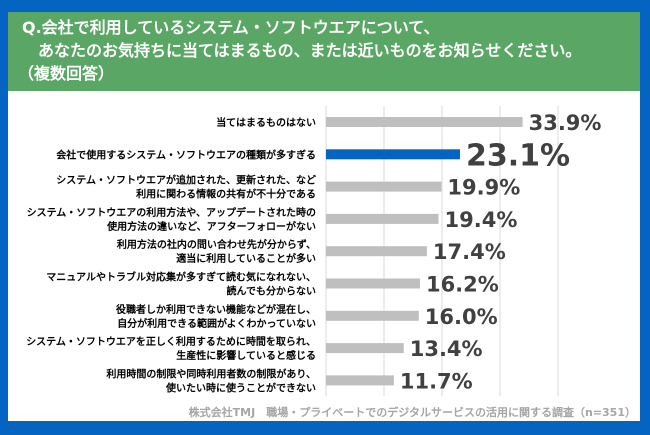 The height and width of the screenshot is (435, 650). Describe the element at coordinates (231, 27) in the screenshot. I see `question-line-1: Q.会社で利用しているシステム・ソフトウエアについて、` at that location.